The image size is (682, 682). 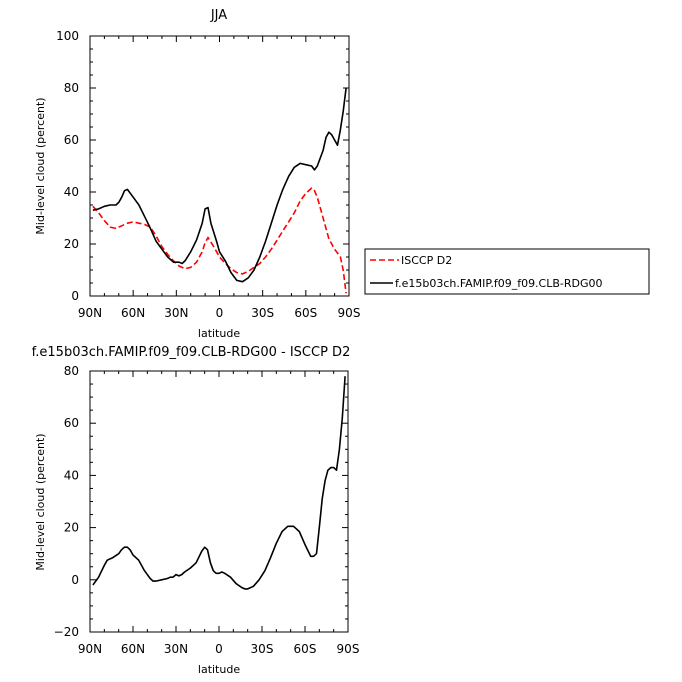 I want to click on y-tick-label: 100, so click(x=67, y=36).